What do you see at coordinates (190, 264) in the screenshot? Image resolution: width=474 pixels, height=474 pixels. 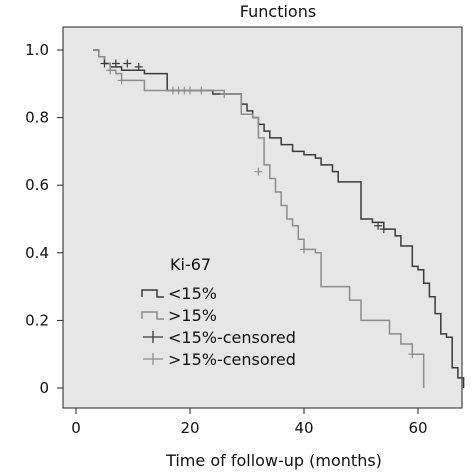 I see `legend-title: Ki-67` at bounding box center [190, 264].